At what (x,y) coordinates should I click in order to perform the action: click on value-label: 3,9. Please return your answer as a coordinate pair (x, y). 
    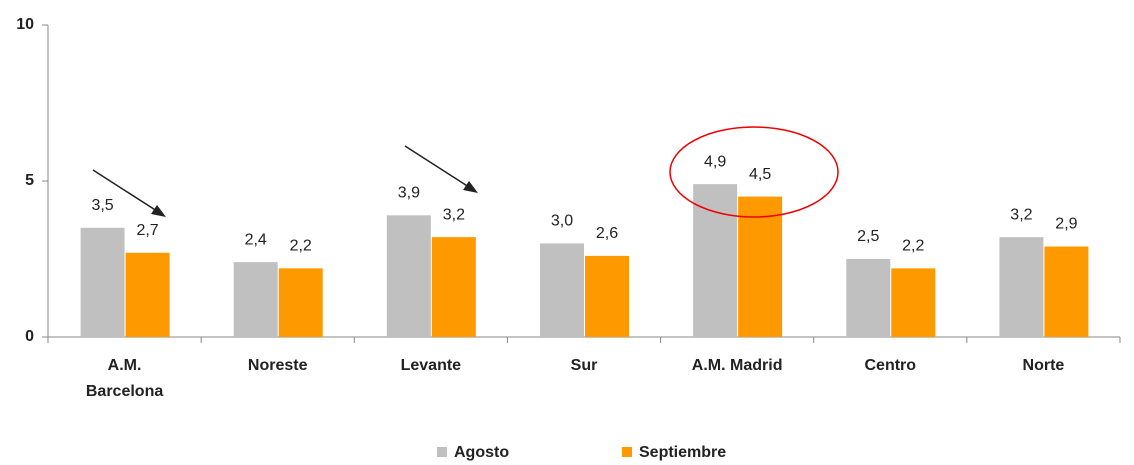
    Looking at the image, I should click on (409, 193).